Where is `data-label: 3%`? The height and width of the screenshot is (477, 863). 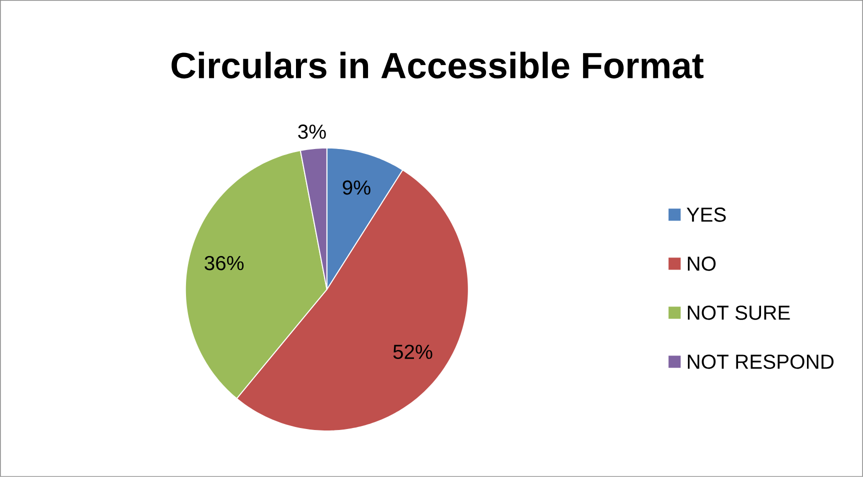
data-label: 3% is located at coordinates (312, 131).